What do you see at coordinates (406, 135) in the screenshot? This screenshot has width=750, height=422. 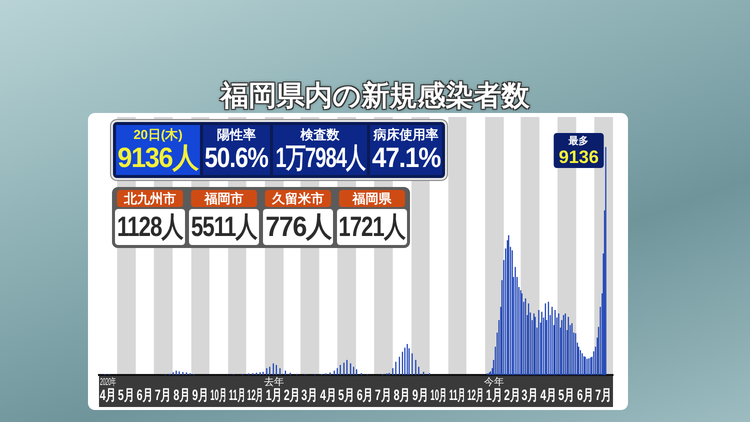 I see `text: 病床使用率` at bounding box center [406, 135].